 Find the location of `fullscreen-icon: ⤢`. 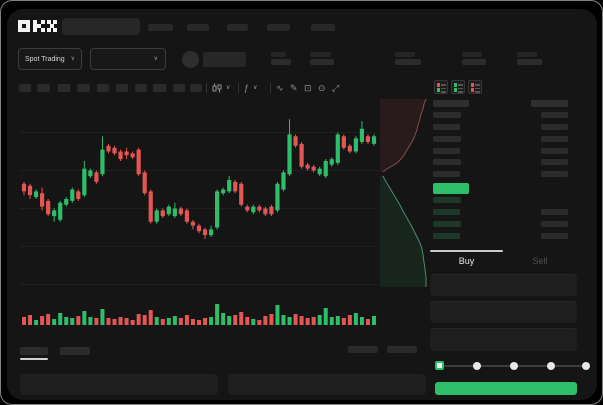

fullscreen-icon: ⤢ is located at coordinates (335, 88).